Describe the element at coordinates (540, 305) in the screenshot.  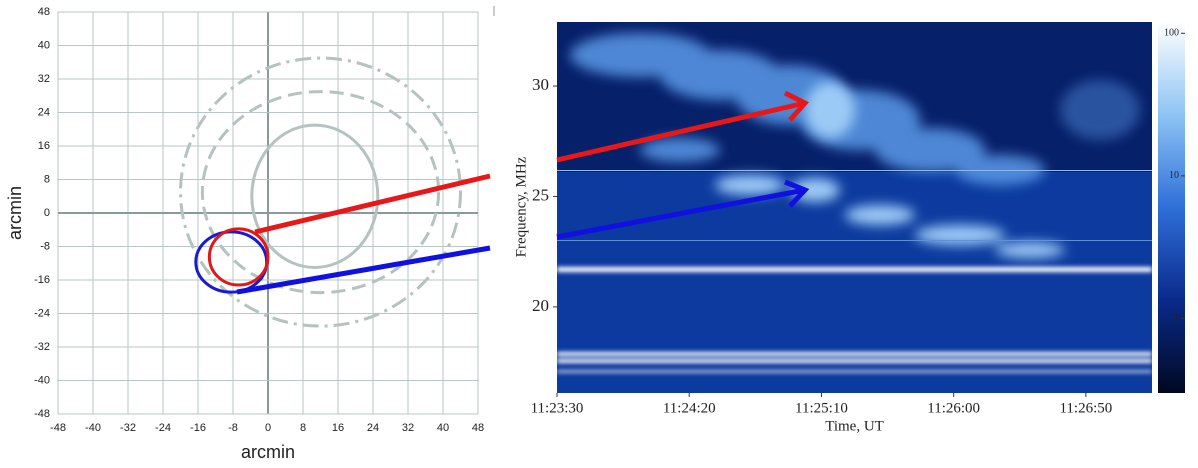
I see `y-tick-label: 20` at that location.